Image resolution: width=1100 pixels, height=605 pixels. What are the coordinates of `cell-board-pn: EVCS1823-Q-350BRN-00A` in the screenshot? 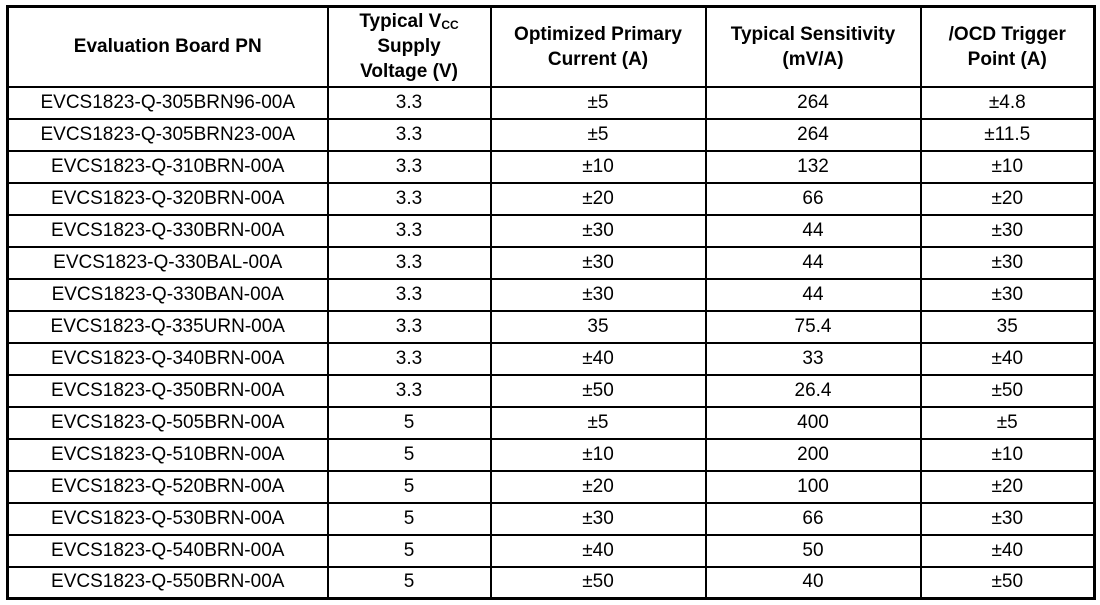 It's located at (167, 390).